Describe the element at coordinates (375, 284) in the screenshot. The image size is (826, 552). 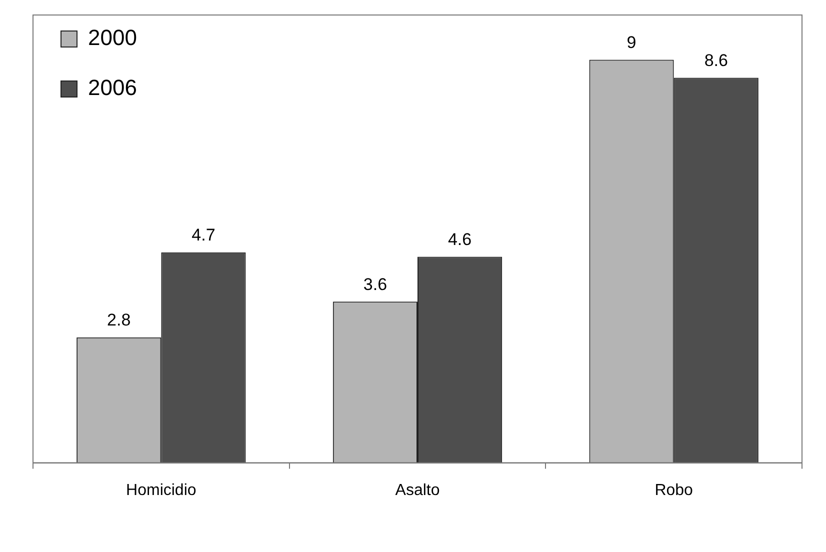
I see `data-label: 3.6` at that location.